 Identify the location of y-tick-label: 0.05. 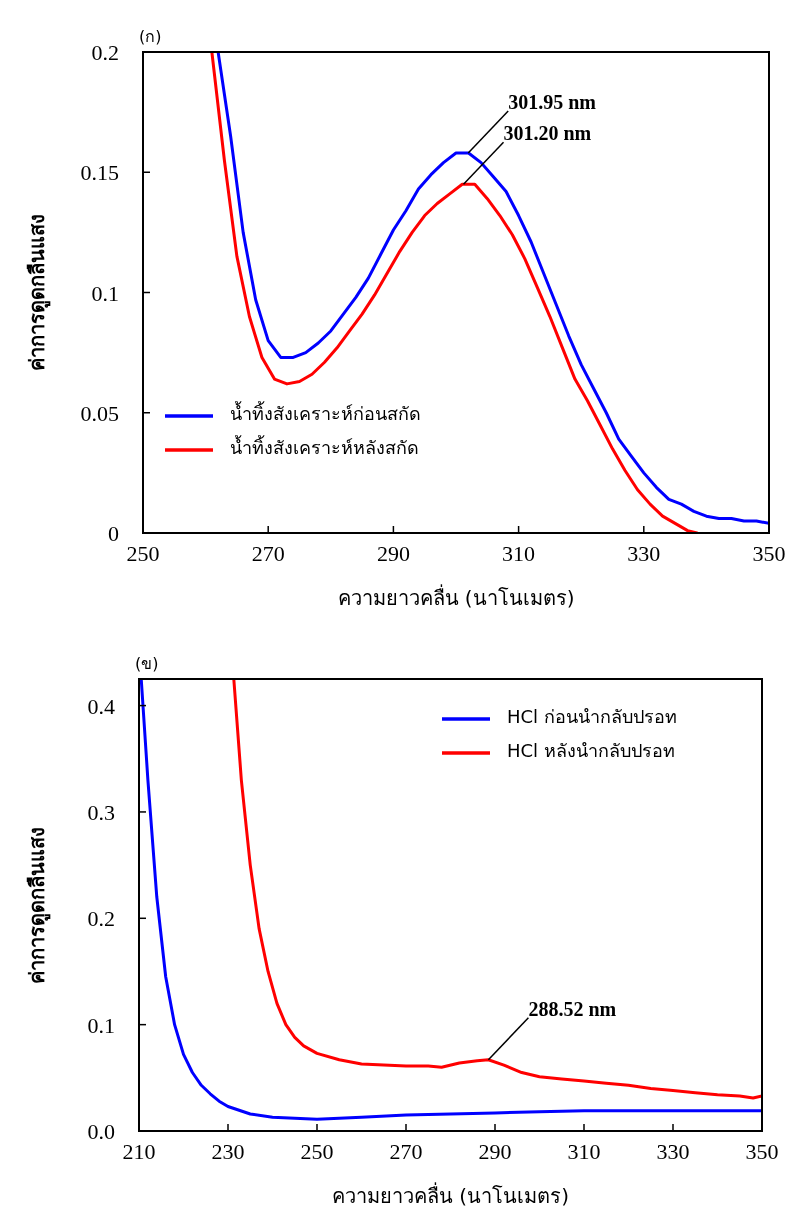
(99, 413).